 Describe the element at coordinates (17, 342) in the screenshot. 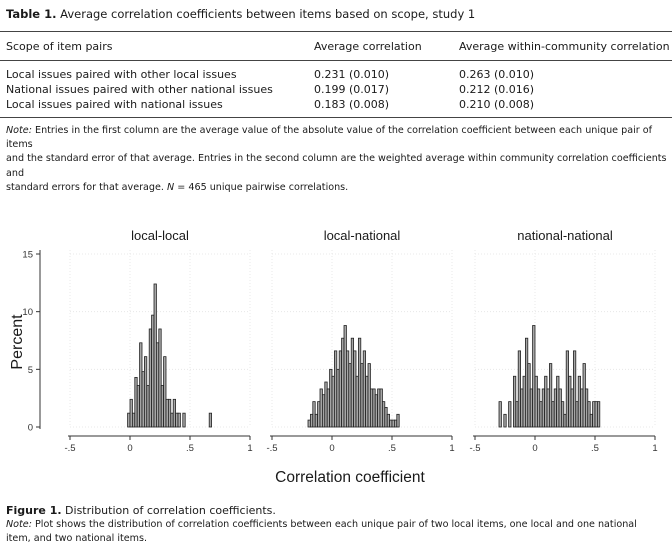

I see `y-axis-label: Percent` at that location.